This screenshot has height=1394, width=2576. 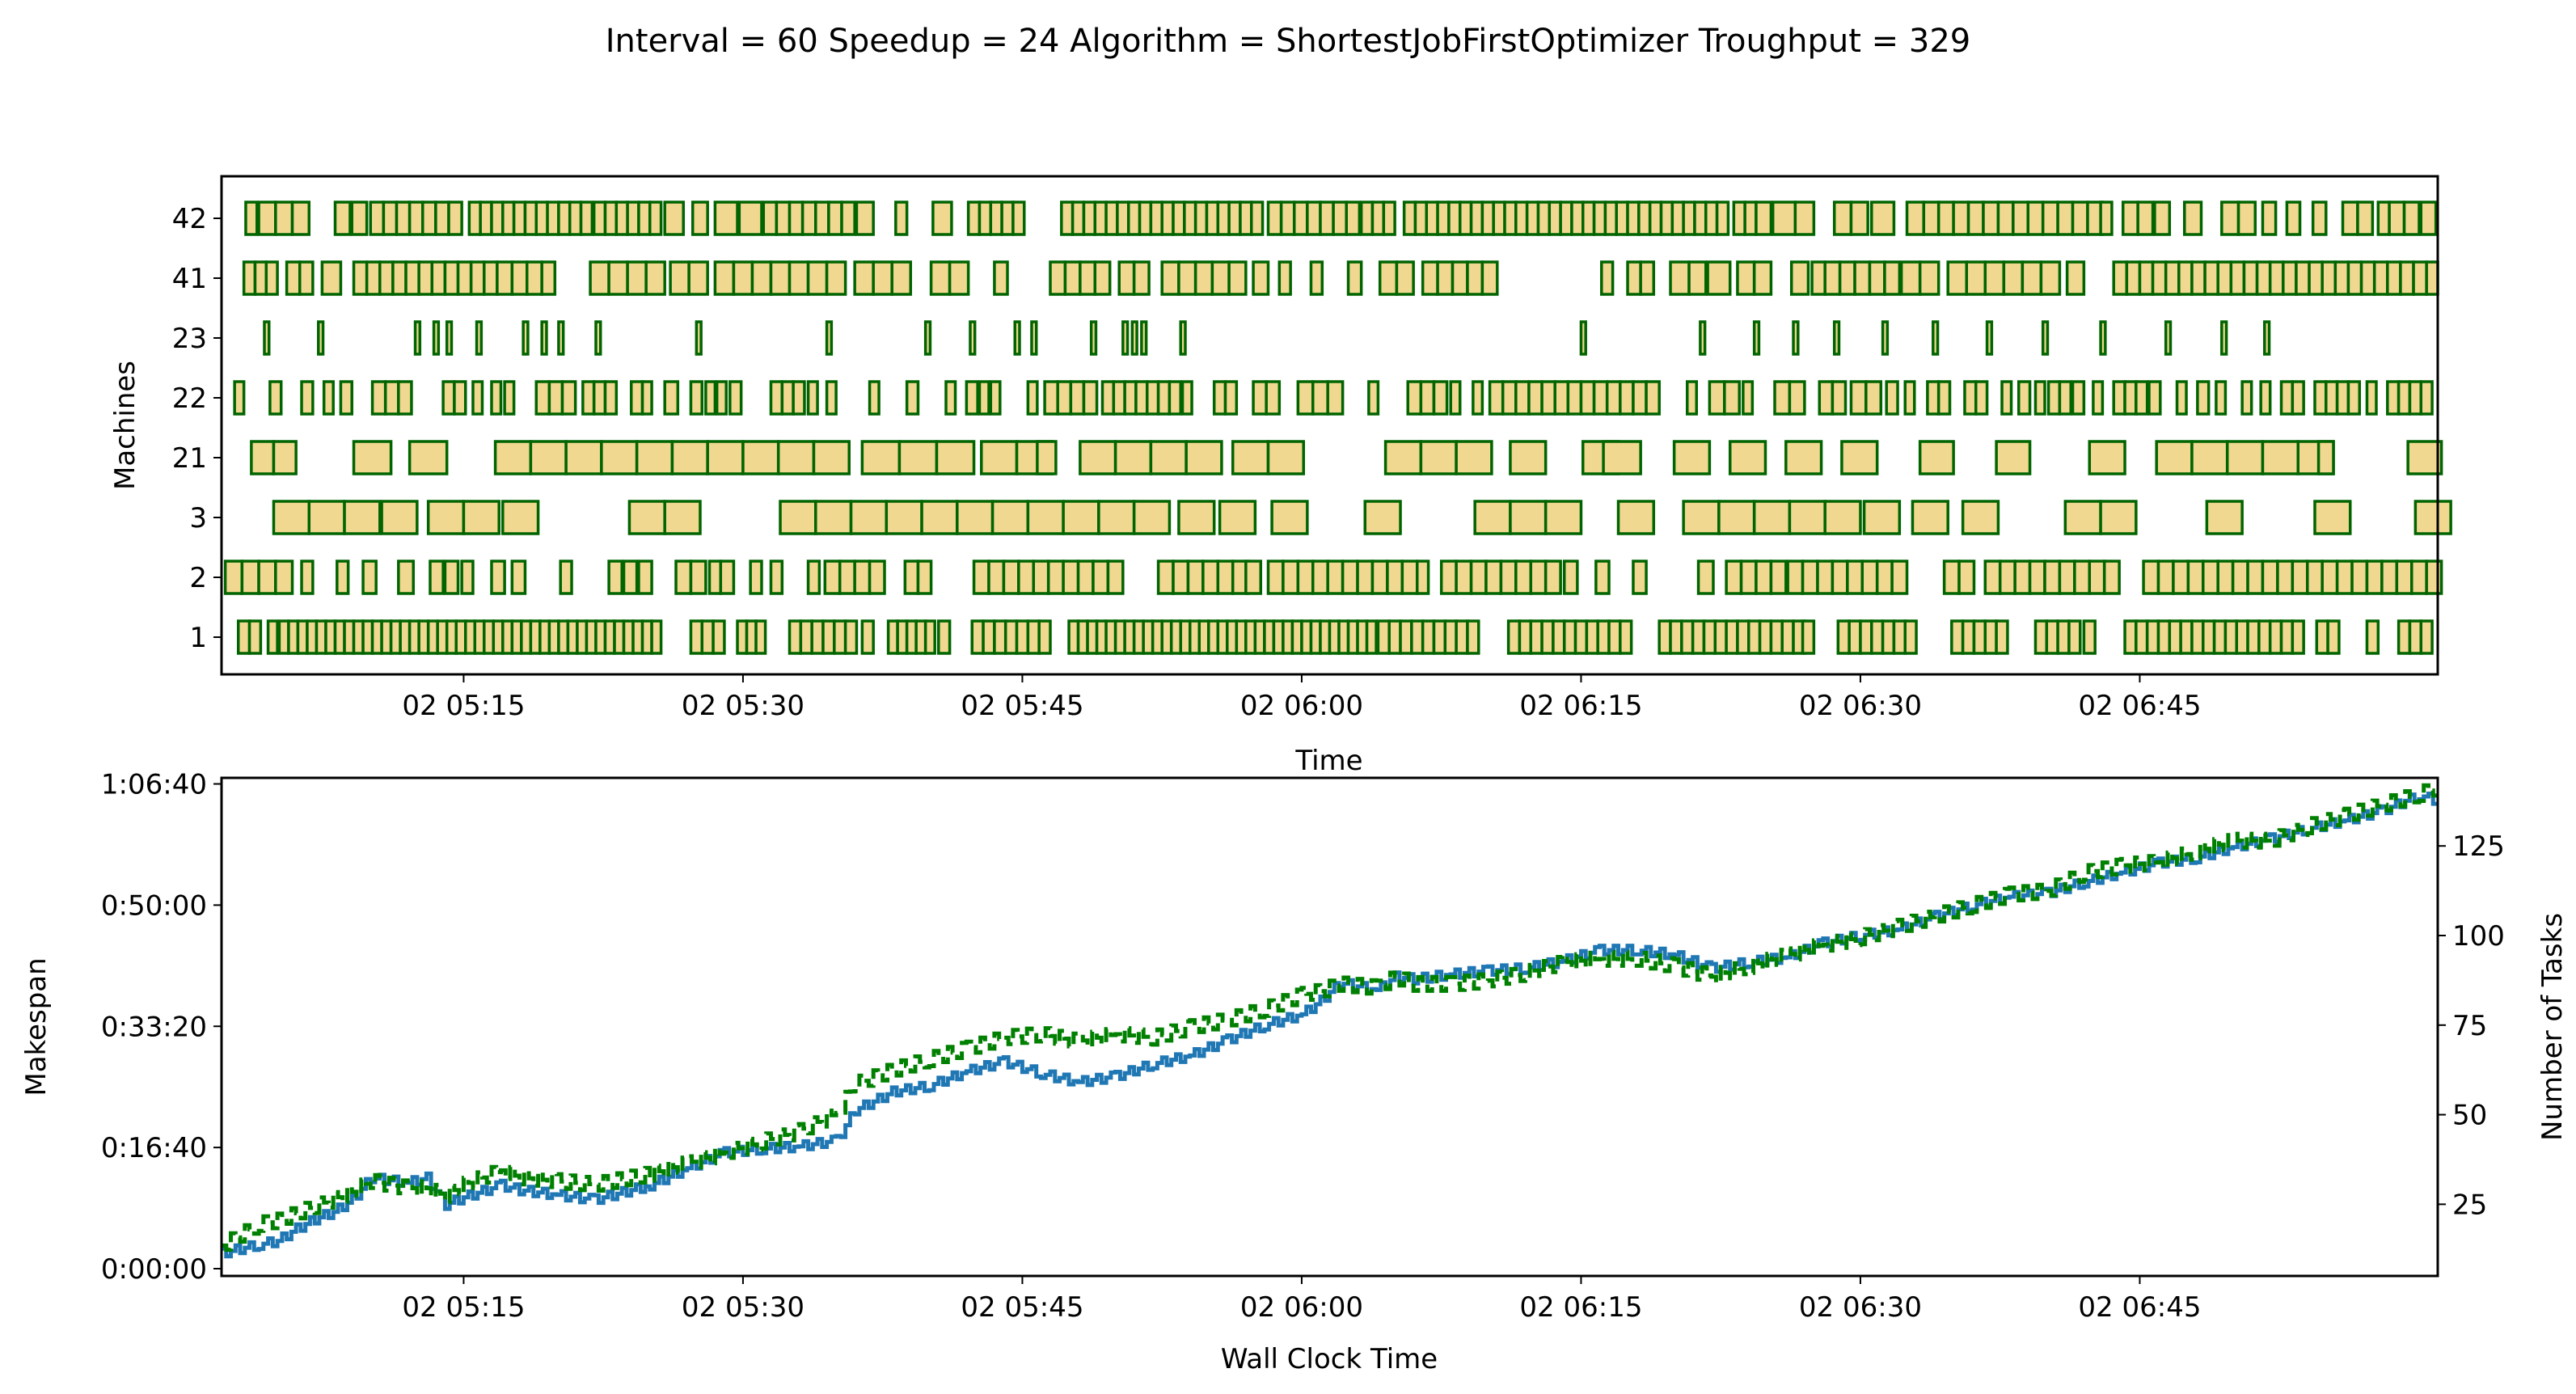 I want to click on gantt-x-tick-label: 02 06:00, so click(x=1301, y=706).